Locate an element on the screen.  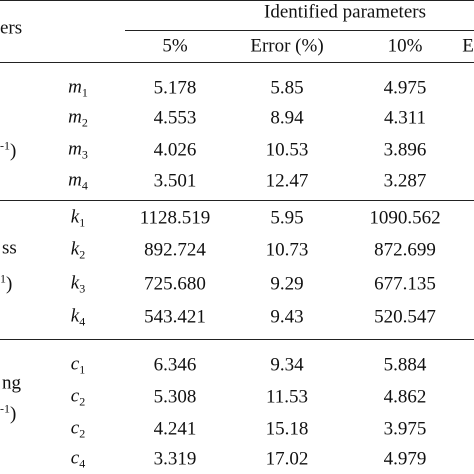
cell: 677.135 is located at coordinates (405, 284).